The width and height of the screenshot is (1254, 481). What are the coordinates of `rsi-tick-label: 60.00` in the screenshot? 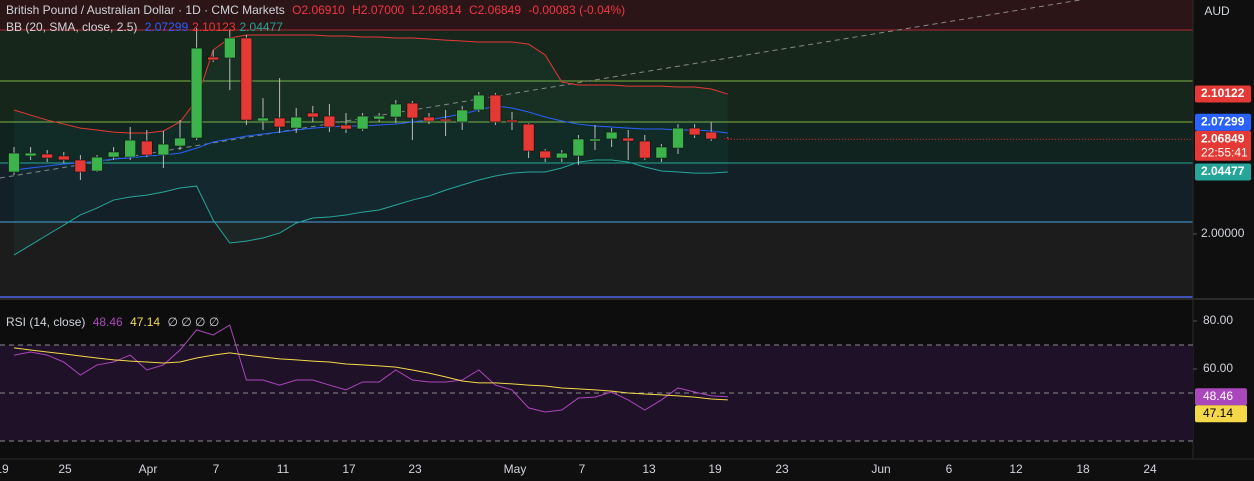 It's located at (1218, 368).